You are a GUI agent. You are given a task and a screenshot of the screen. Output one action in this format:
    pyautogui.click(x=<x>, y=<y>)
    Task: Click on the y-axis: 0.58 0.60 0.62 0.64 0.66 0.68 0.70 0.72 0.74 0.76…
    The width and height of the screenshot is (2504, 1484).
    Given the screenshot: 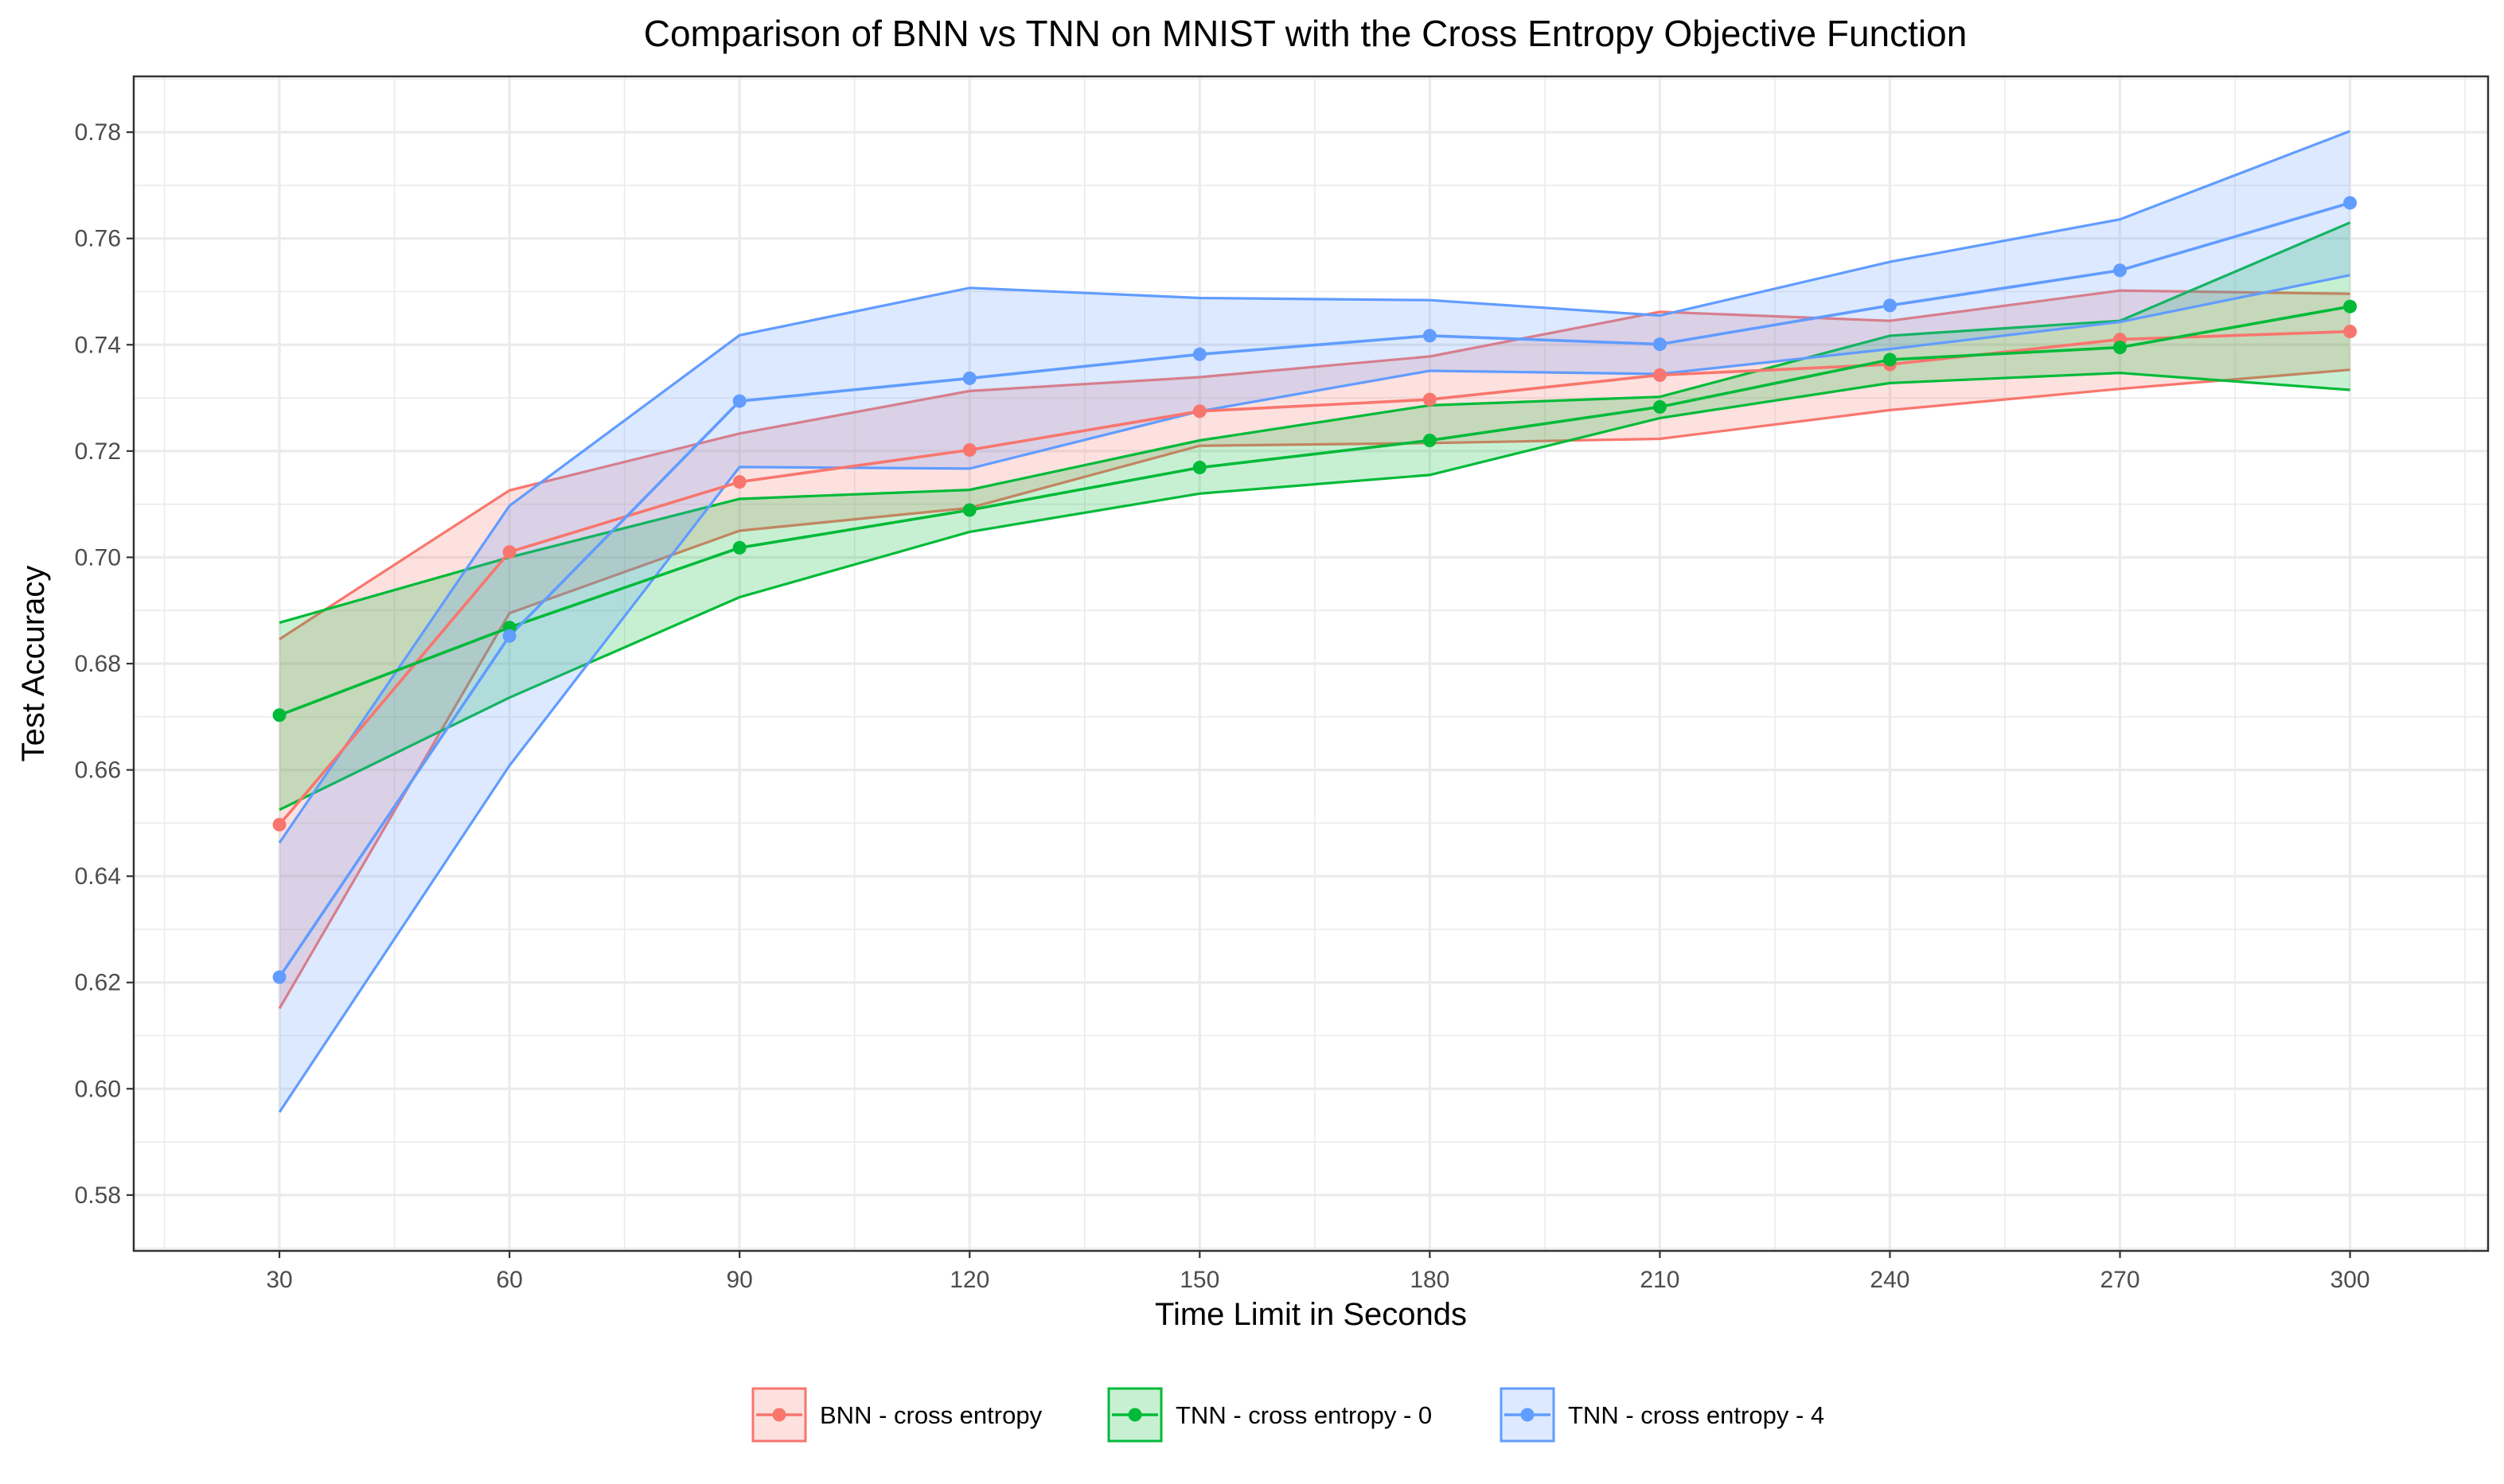 What is the action you would take?
    pyautogui.click(x=105, y=664)
    